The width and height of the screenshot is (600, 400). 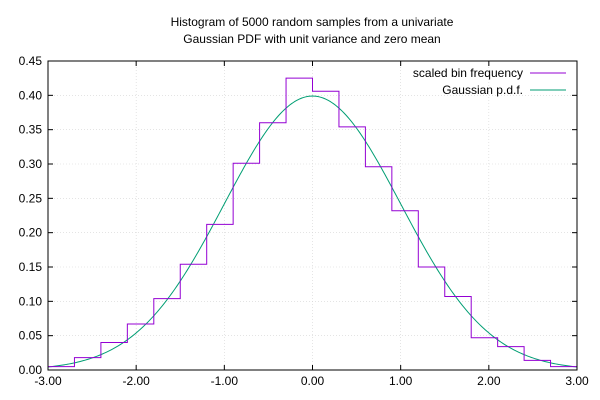 What do you see at coordinates (31, 164) in the screenshot?
I see `y-tick-label: 0.30` at bounding box center [31, 164].